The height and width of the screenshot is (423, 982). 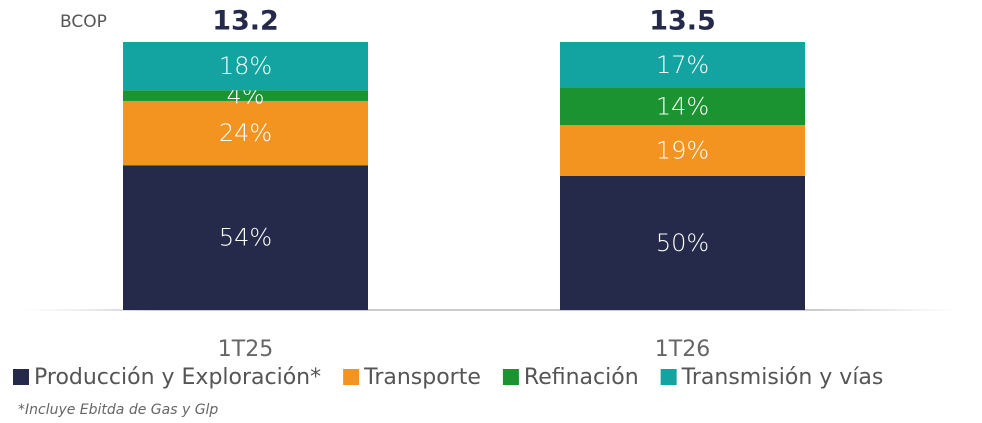 What do you see at coordinates (581, 377) in the screenshot?
I see `legend-label: Refinación` at bounding box center [581, 377].